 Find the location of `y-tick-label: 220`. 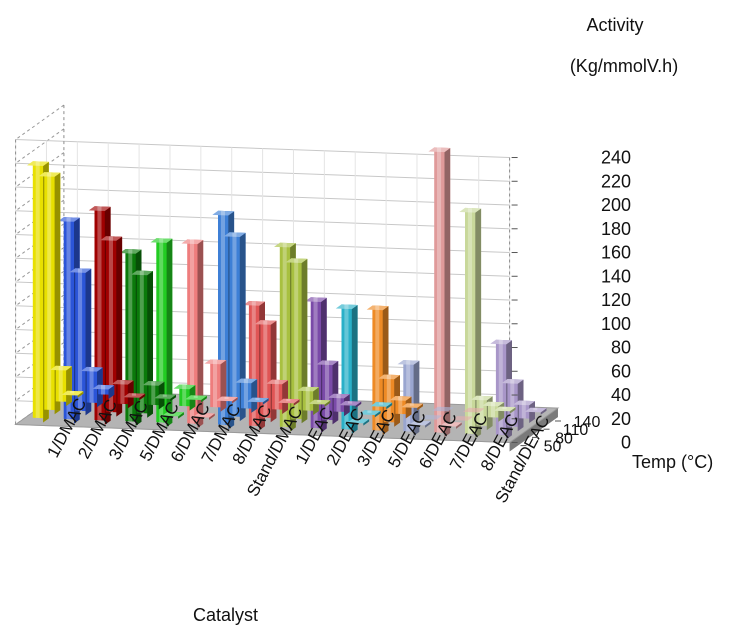

y-tick-label: 220 is located at coordinates (616, 181).